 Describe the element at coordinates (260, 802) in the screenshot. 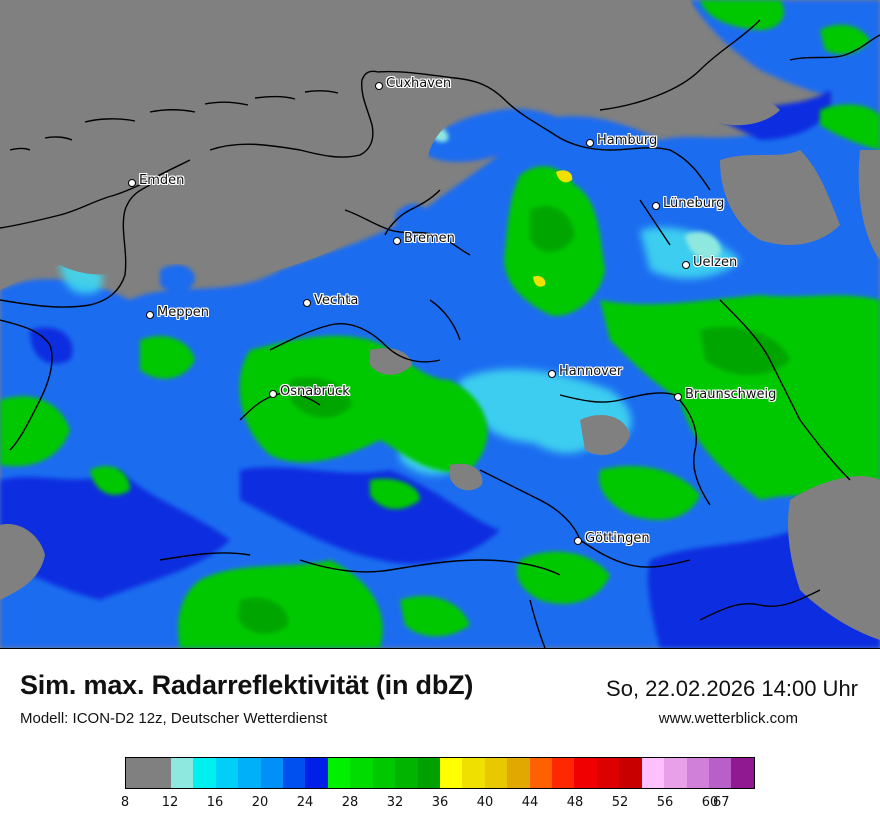

I see `legend-tick: 20` at that location.